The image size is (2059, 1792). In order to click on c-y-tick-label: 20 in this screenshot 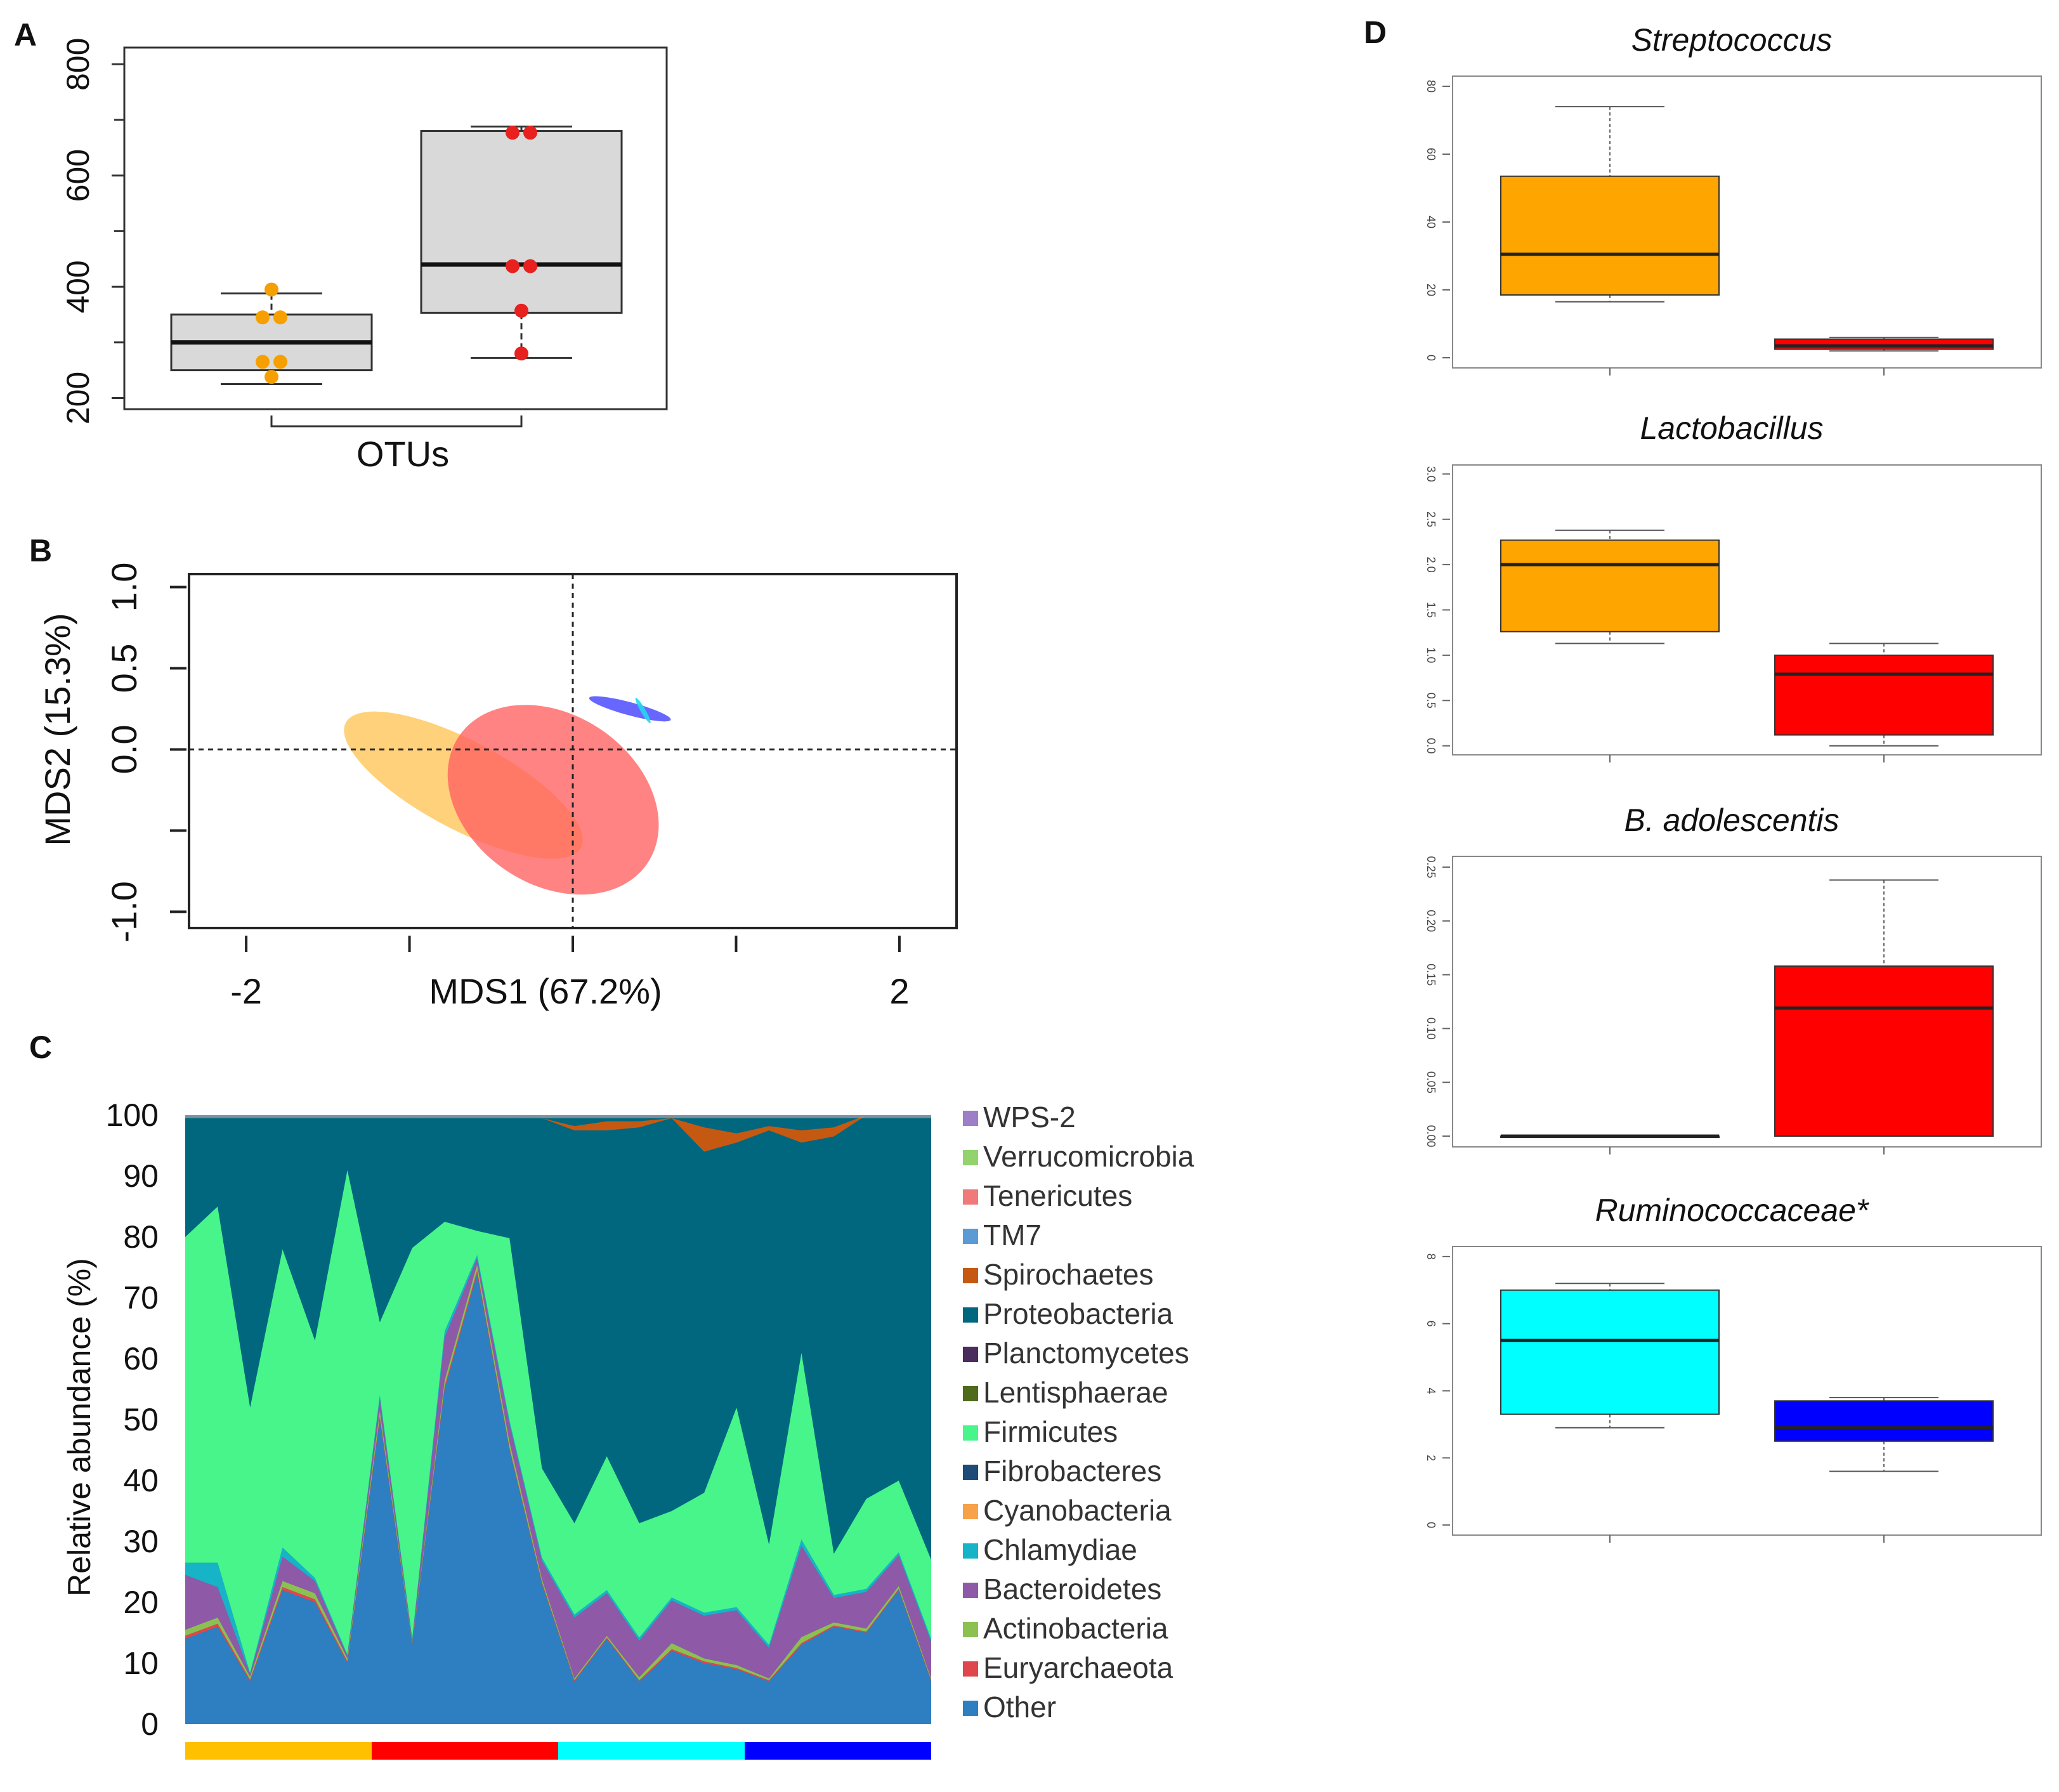, I will do `click(141, 1602)`.